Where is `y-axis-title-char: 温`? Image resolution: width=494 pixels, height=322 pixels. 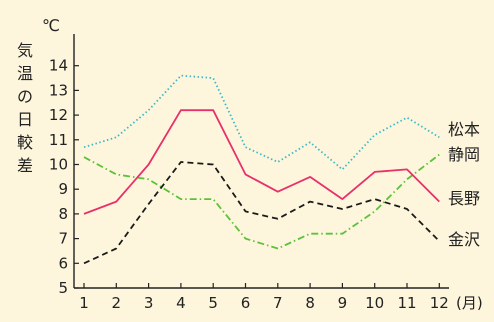 y-axis-title-char: 温 is located at coordinates (25, 73).